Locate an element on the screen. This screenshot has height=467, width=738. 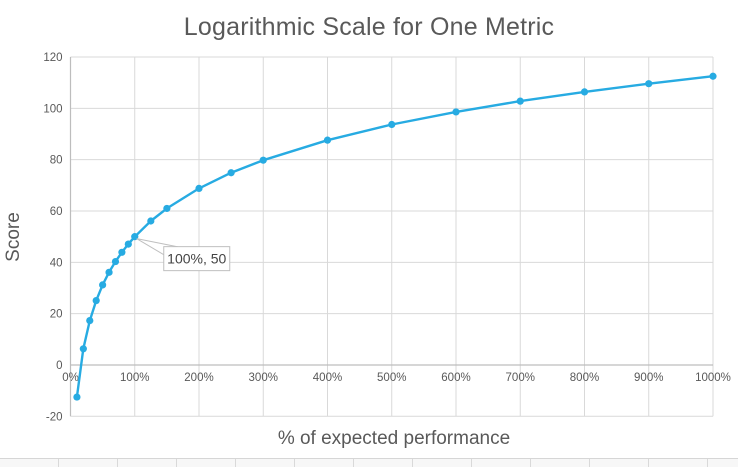
x-tick-label: 400% is located at coordinates (327, 378).